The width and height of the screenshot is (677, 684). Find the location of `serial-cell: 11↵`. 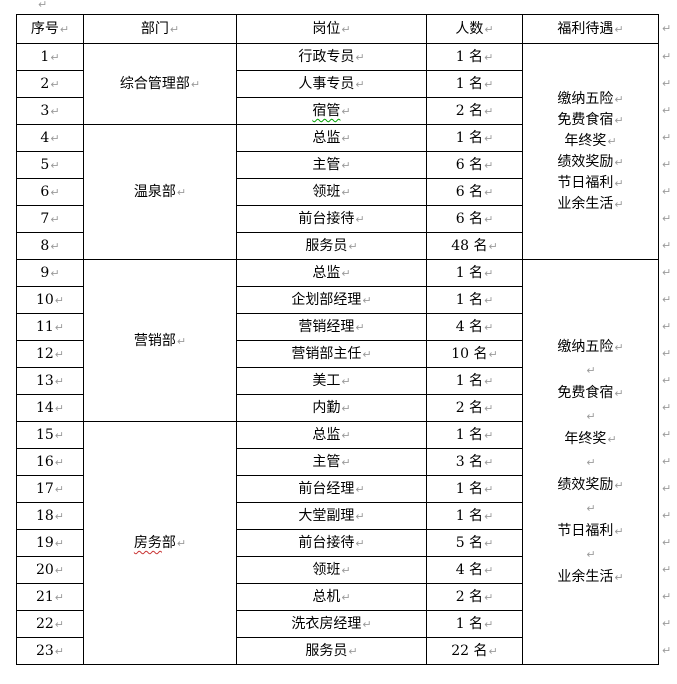

serial-cell: 11↵ is located at coordinates (50, 327).